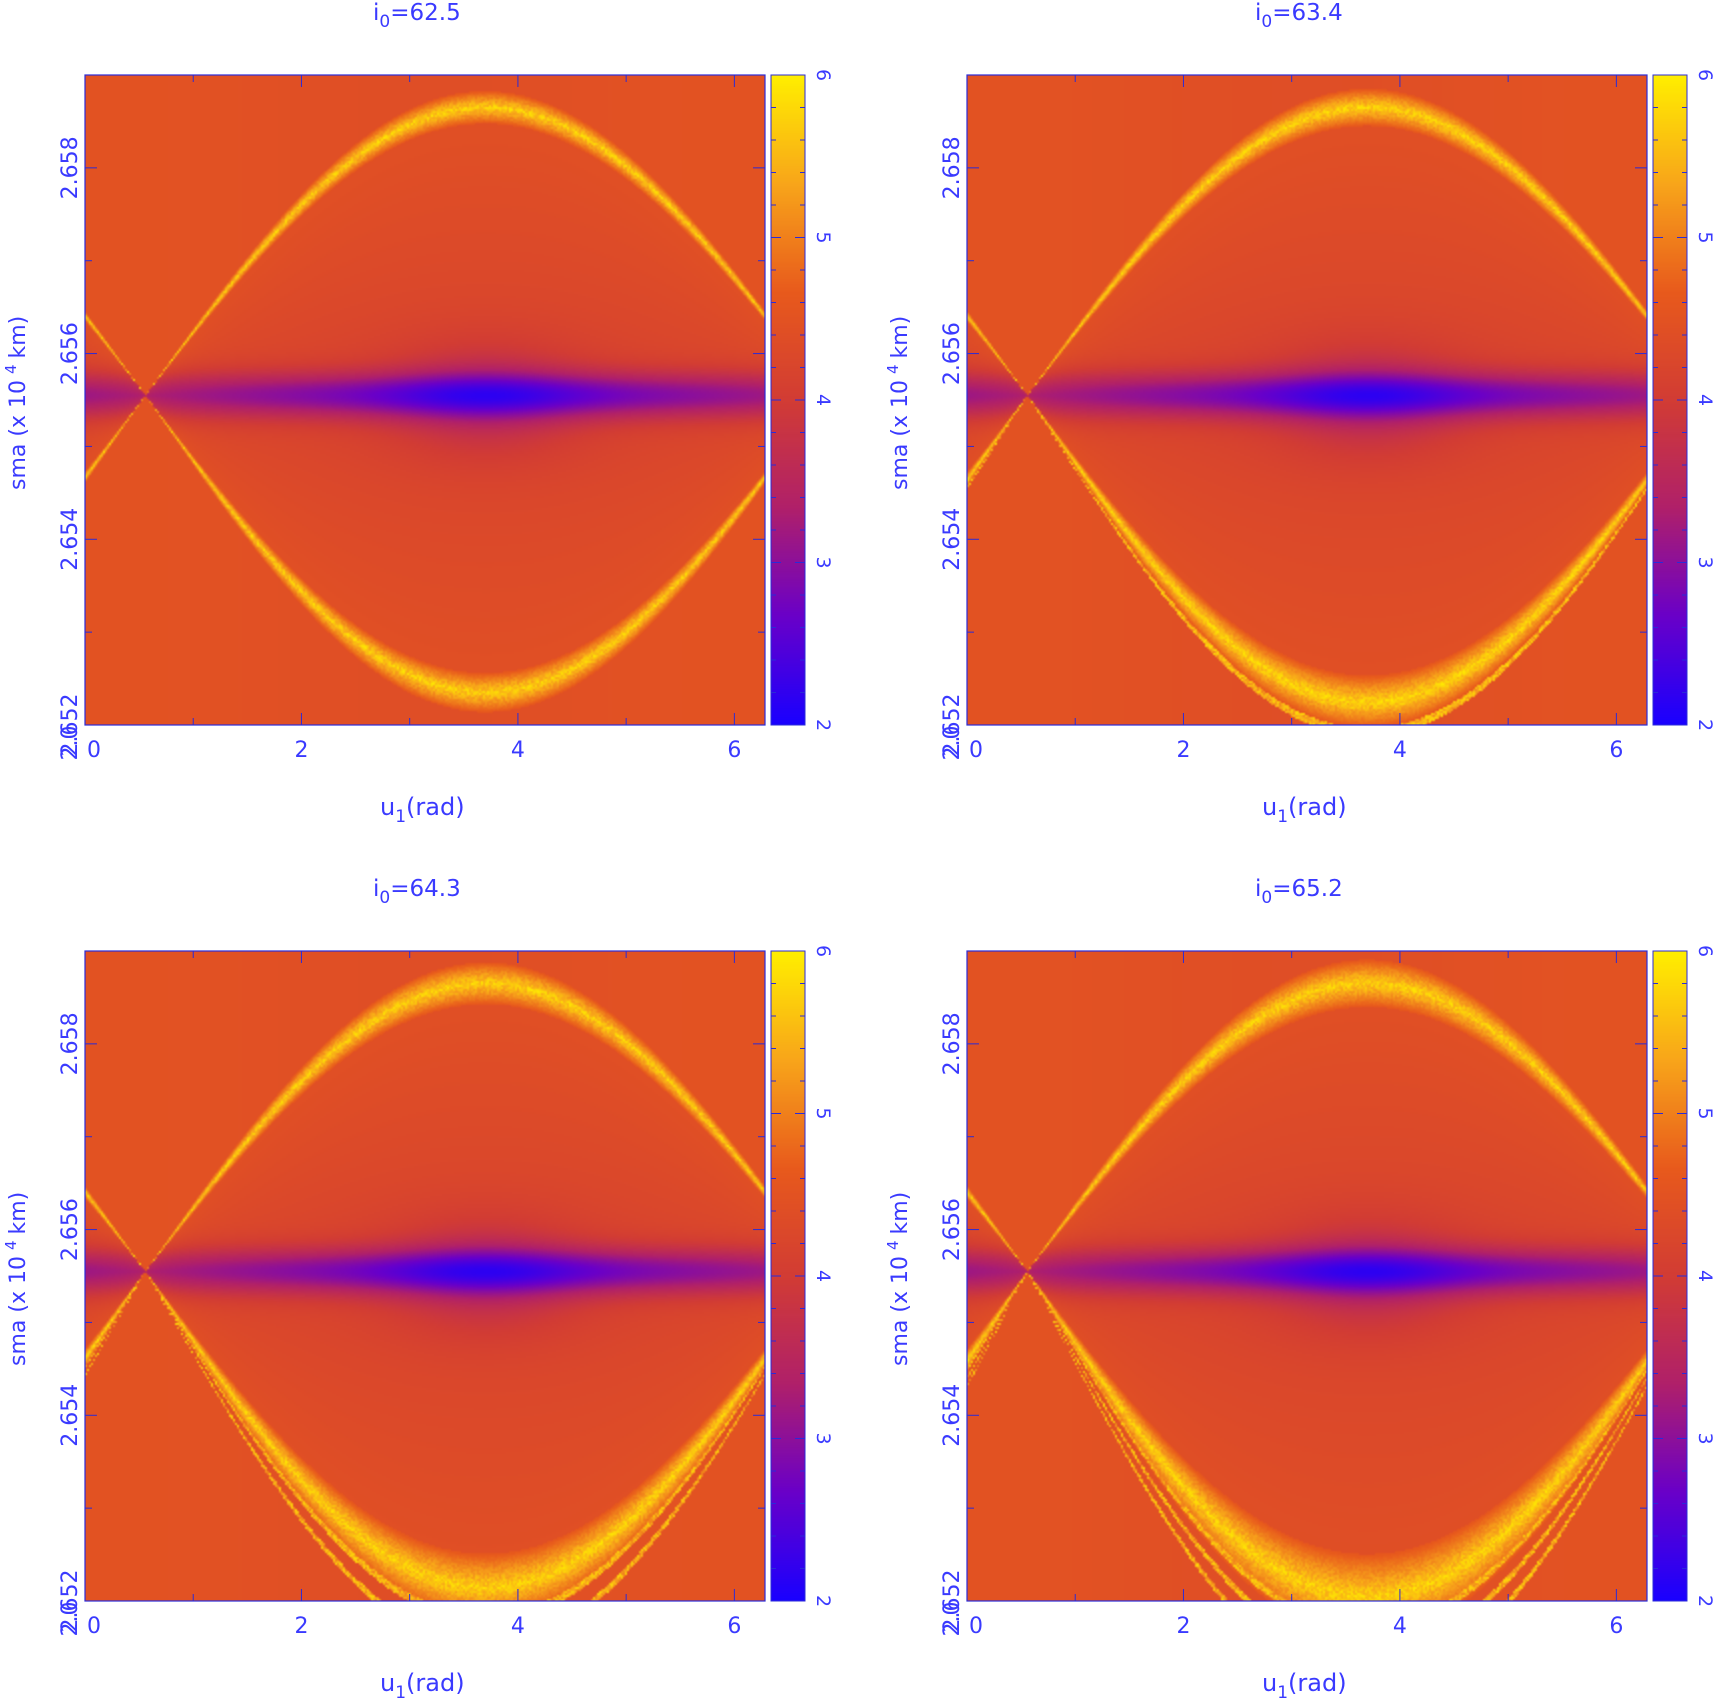  I want to click on panel-title: i0=62.5, so click(417, 16).